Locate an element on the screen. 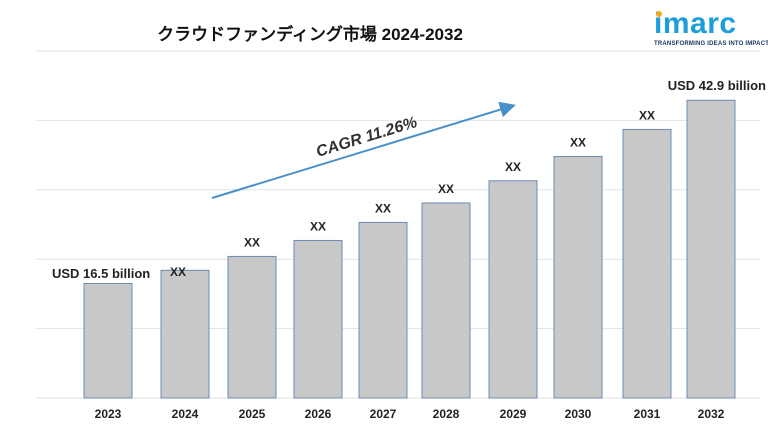 Image resolution: width=768 pixels, height=432 pixels. x-tick-label-2027: 2027 is located at coordinates (383, 414).